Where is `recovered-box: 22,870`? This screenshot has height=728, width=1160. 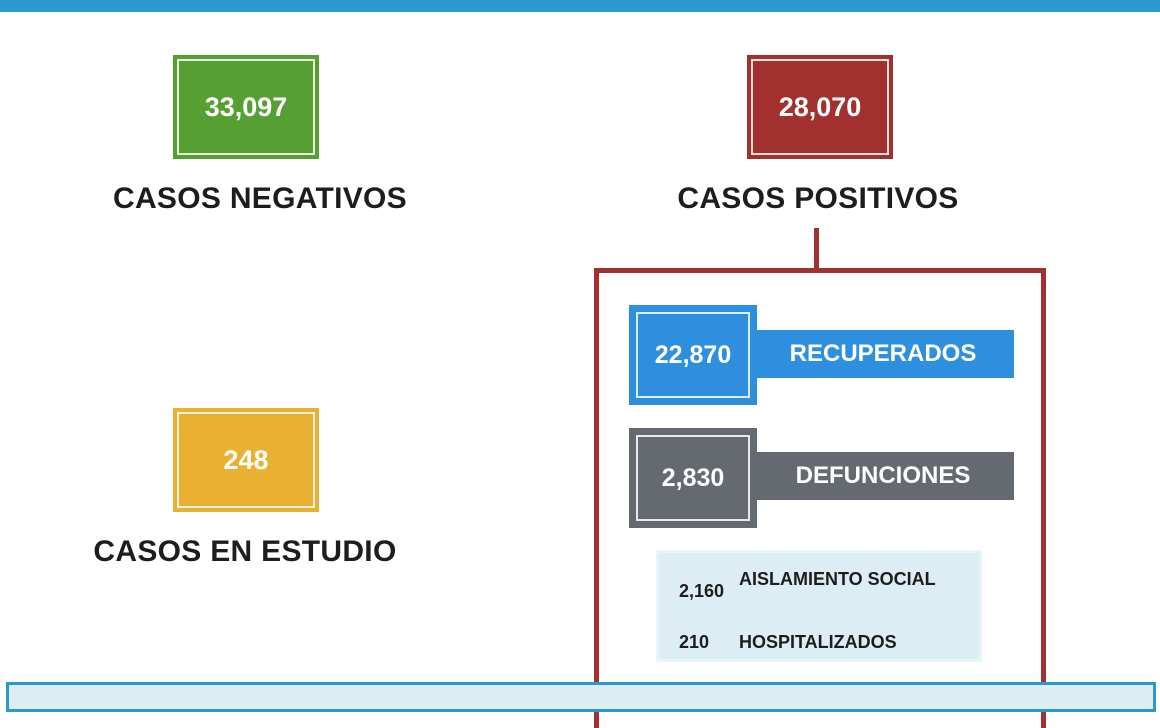 recovered-box: 22,870 is located at coordinates (693, 355).